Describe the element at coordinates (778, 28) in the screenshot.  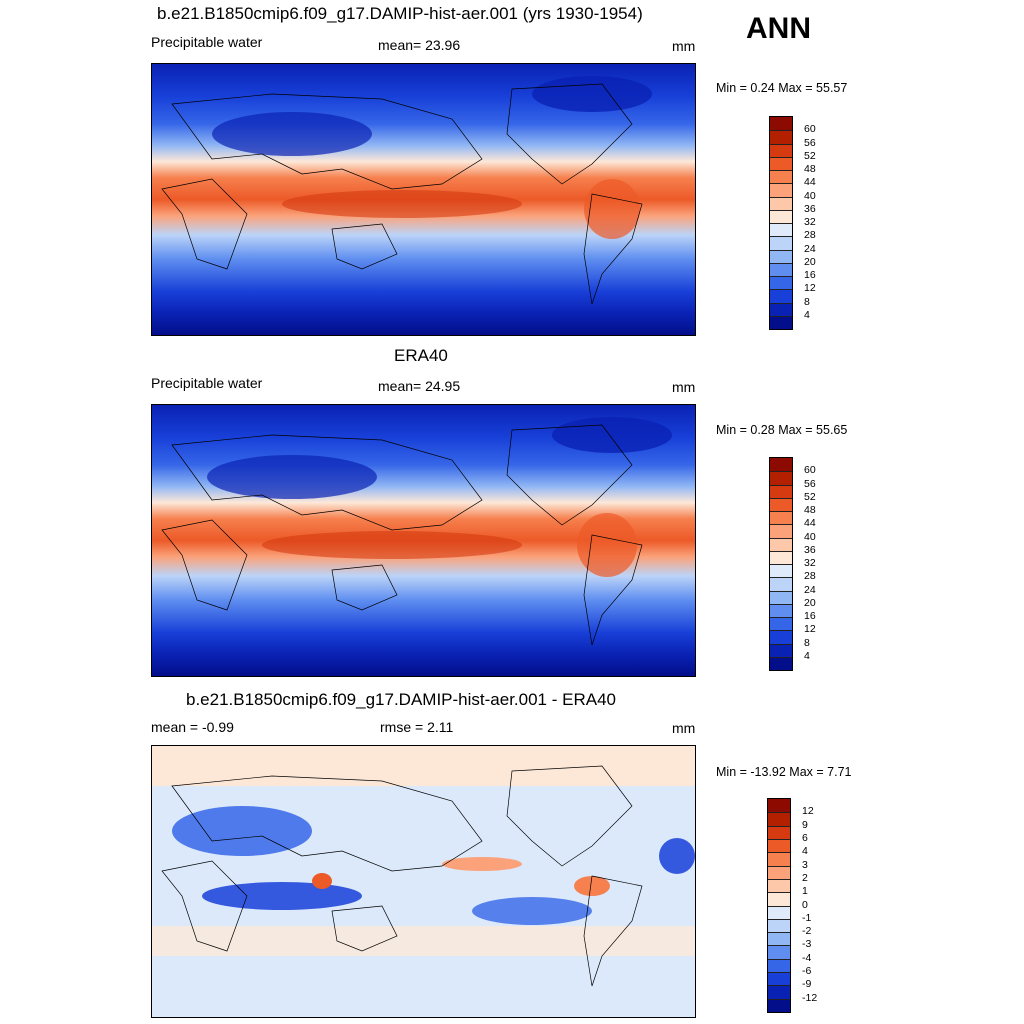
I see `season-label: ANN` at that location.